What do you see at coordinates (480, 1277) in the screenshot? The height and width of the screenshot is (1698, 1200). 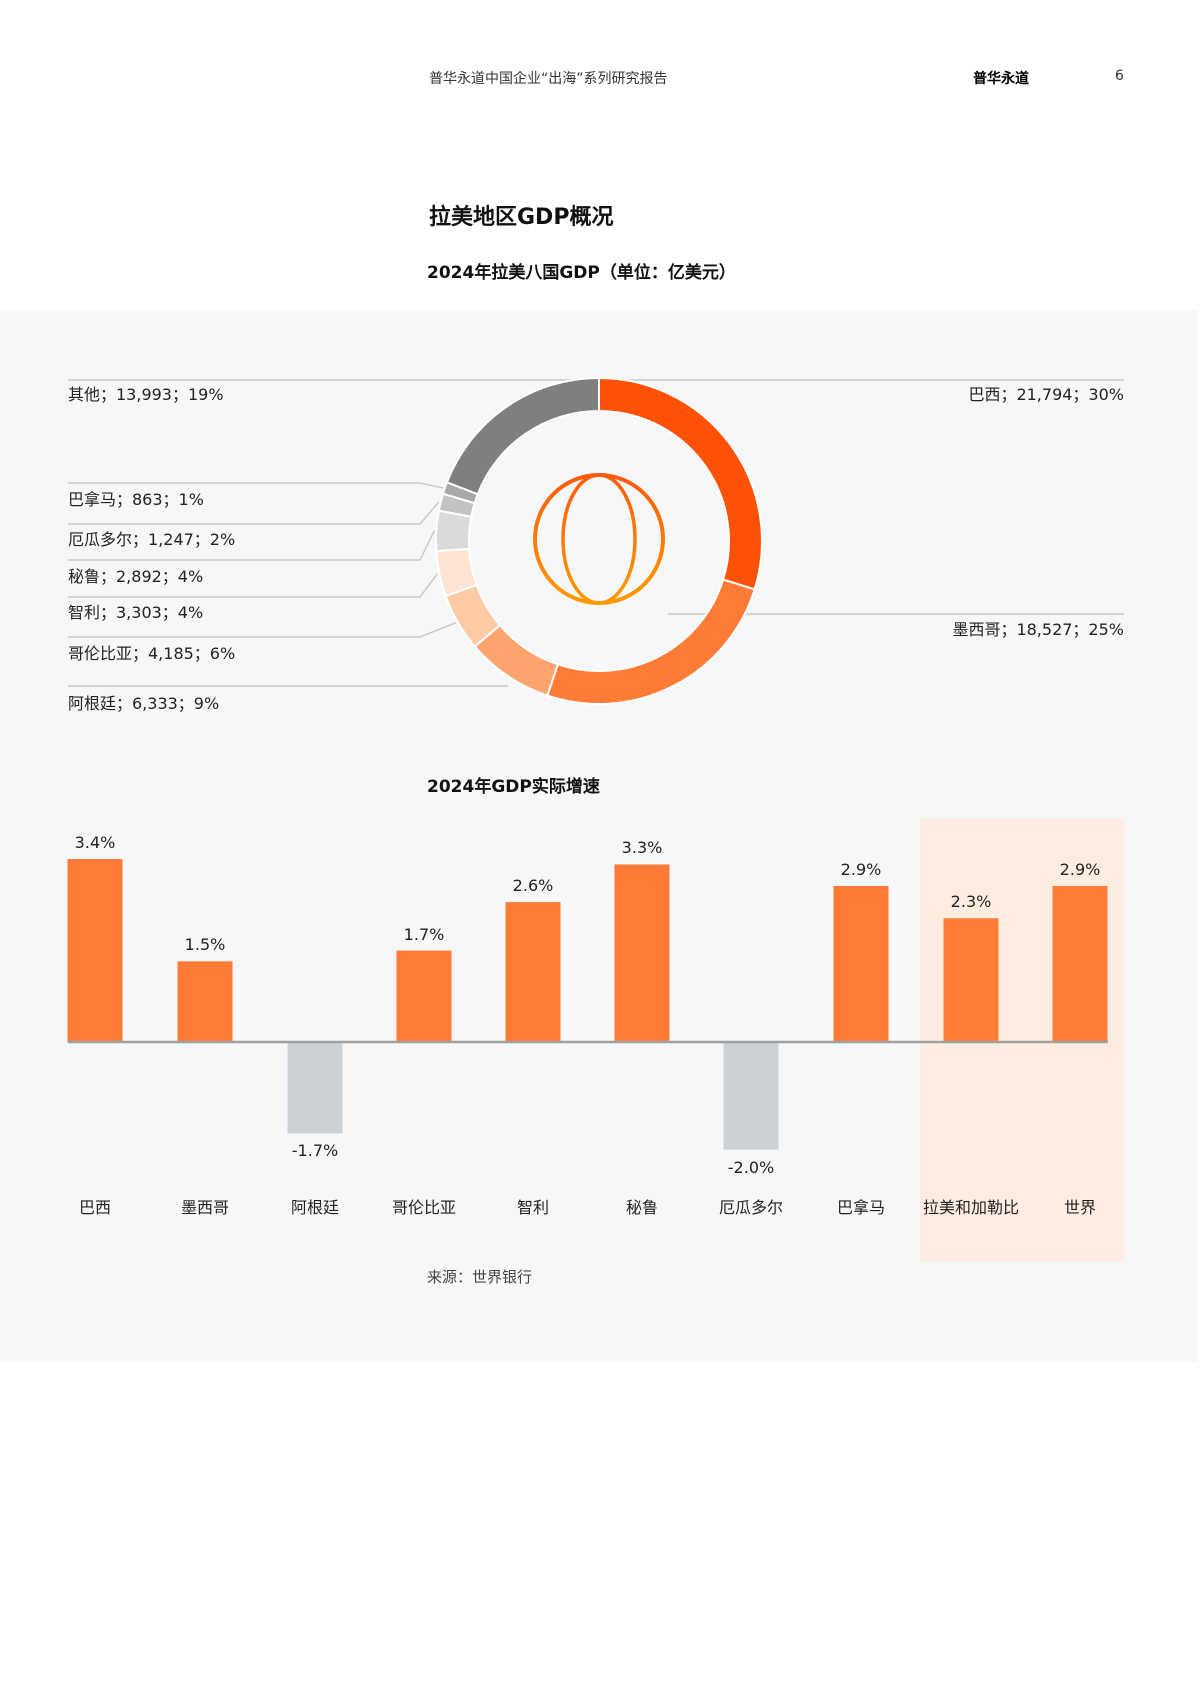 I see `source-note: 来源：世界银行` at bounding box center [480, 1277].